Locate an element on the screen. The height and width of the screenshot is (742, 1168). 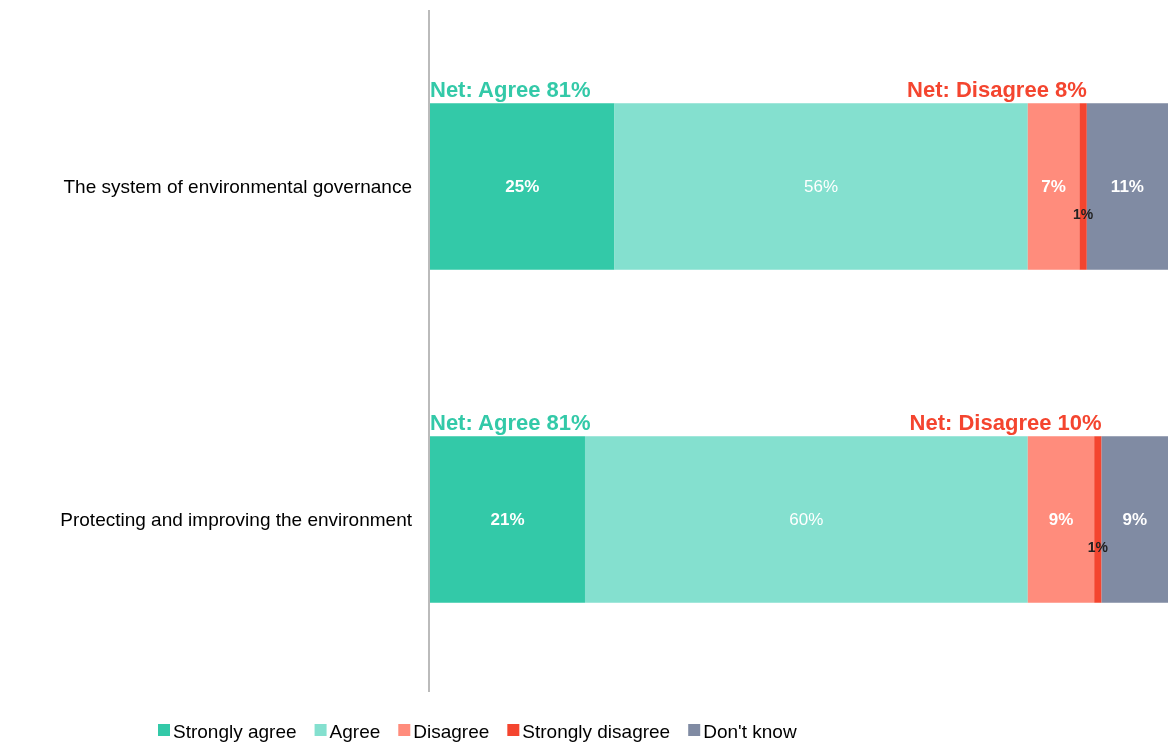
legend-label: Strongly agree is located at coordinates (235, 731).